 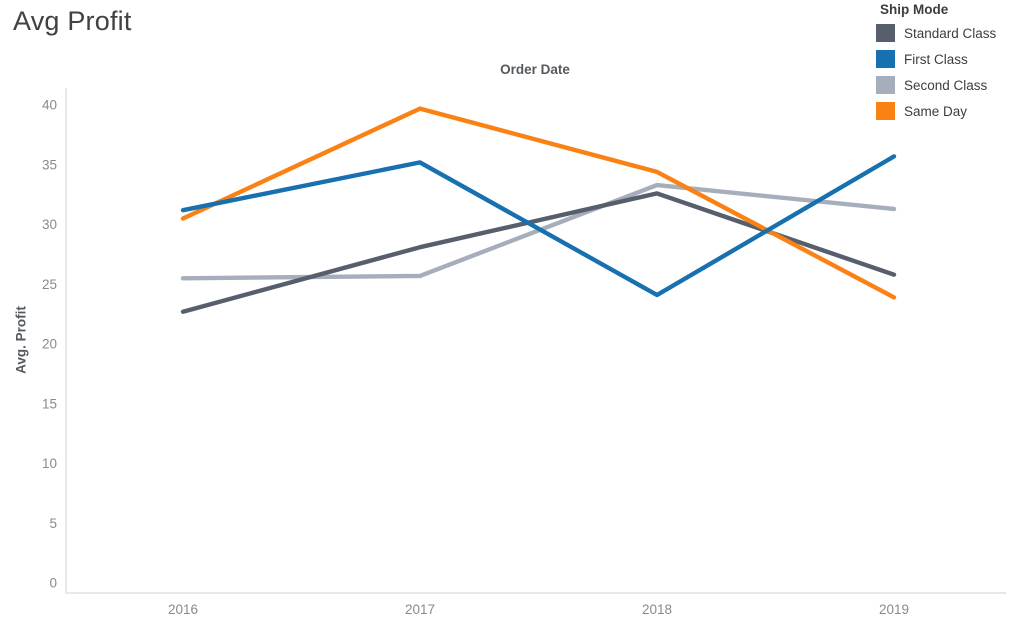 I want to click on y-tick-label: 0, so click(x=53, y=583).